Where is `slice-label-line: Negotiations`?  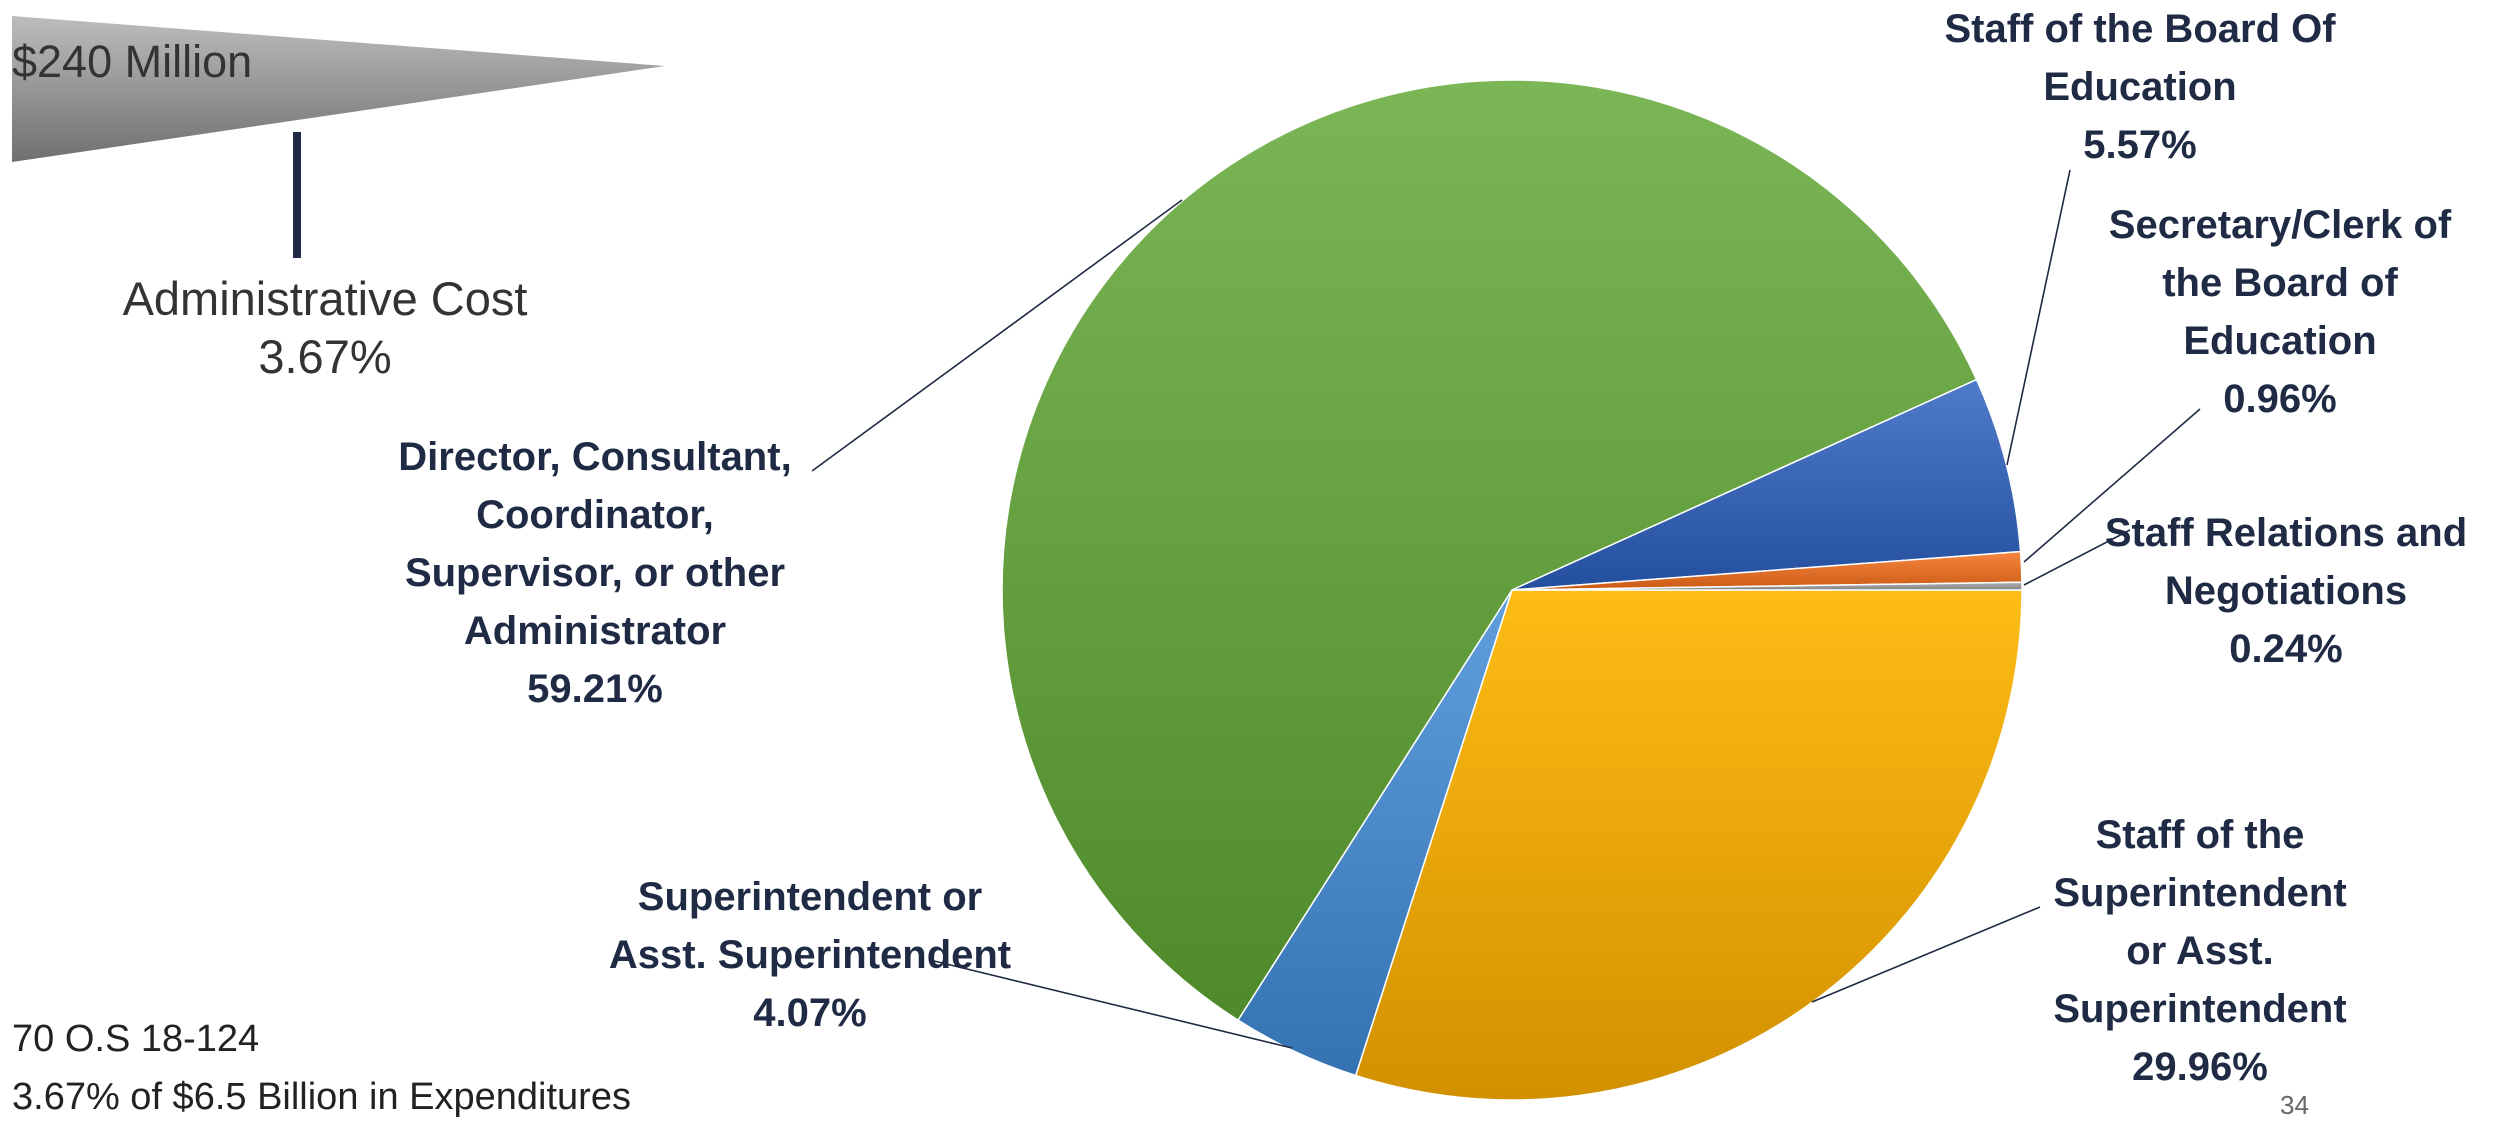
slice-label-line: Negotiations is located at coordinates (2286, 591).